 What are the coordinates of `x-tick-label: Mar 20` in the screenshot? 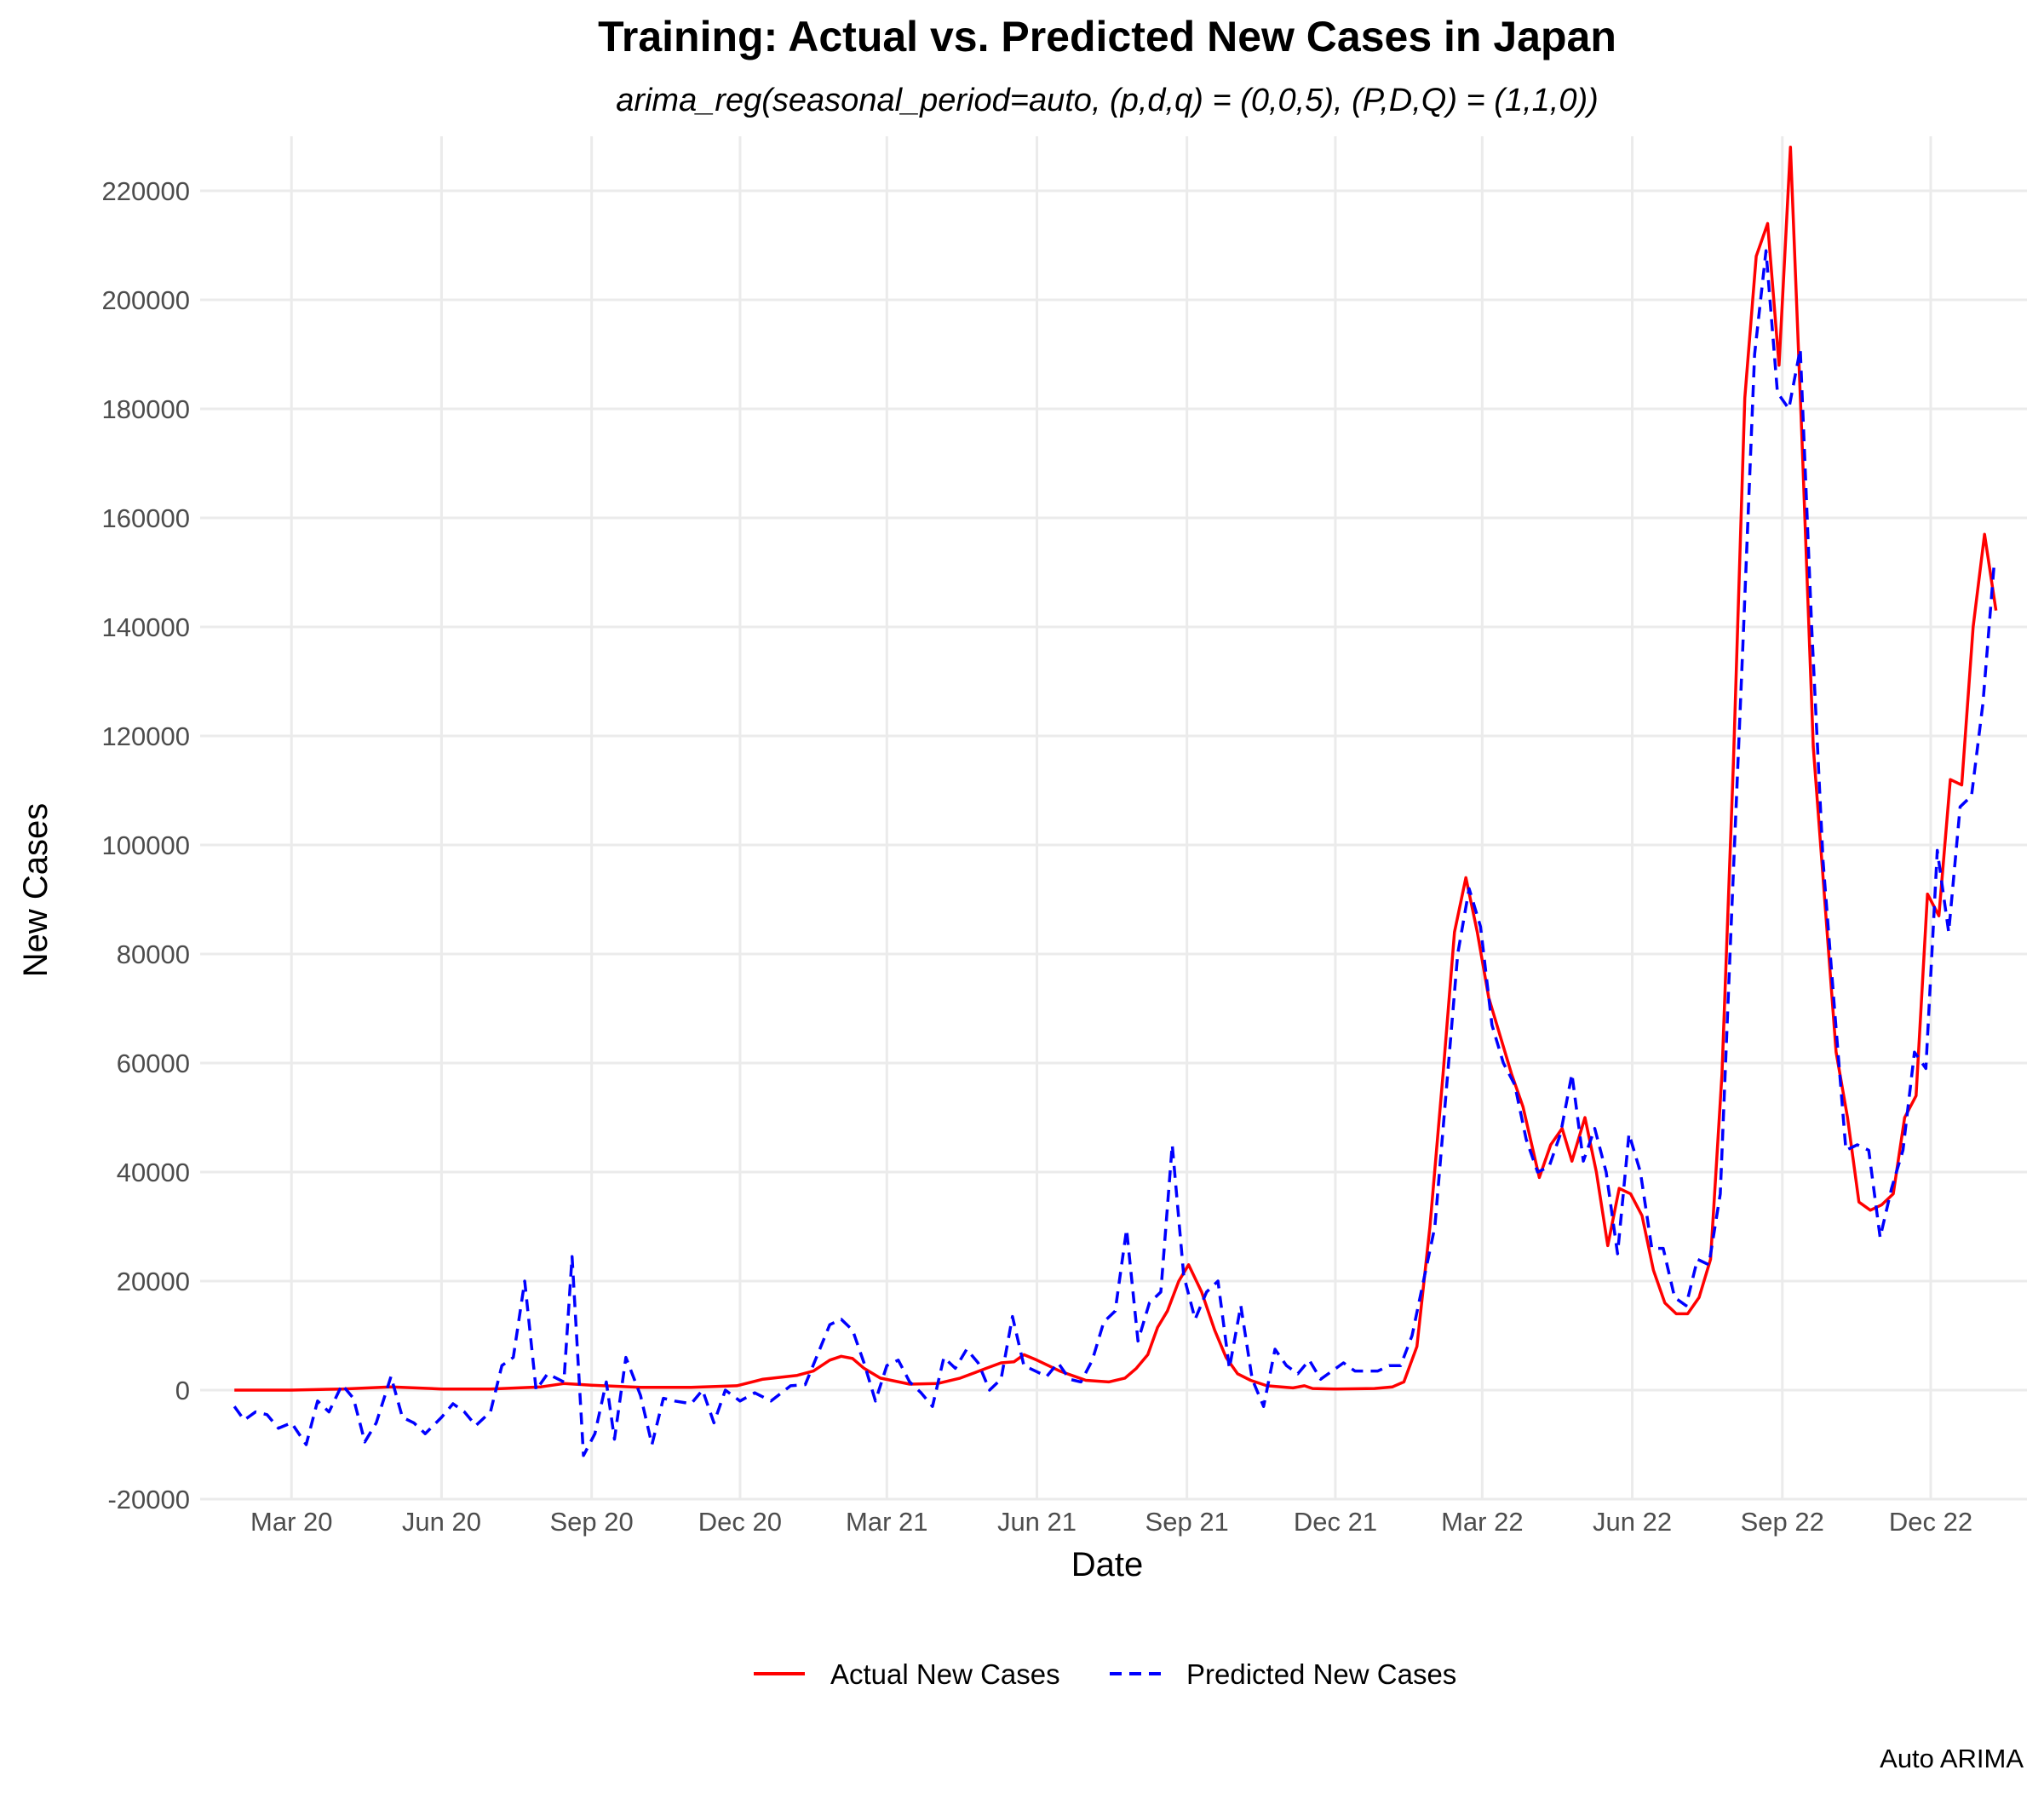 It's located at (291, 1522).